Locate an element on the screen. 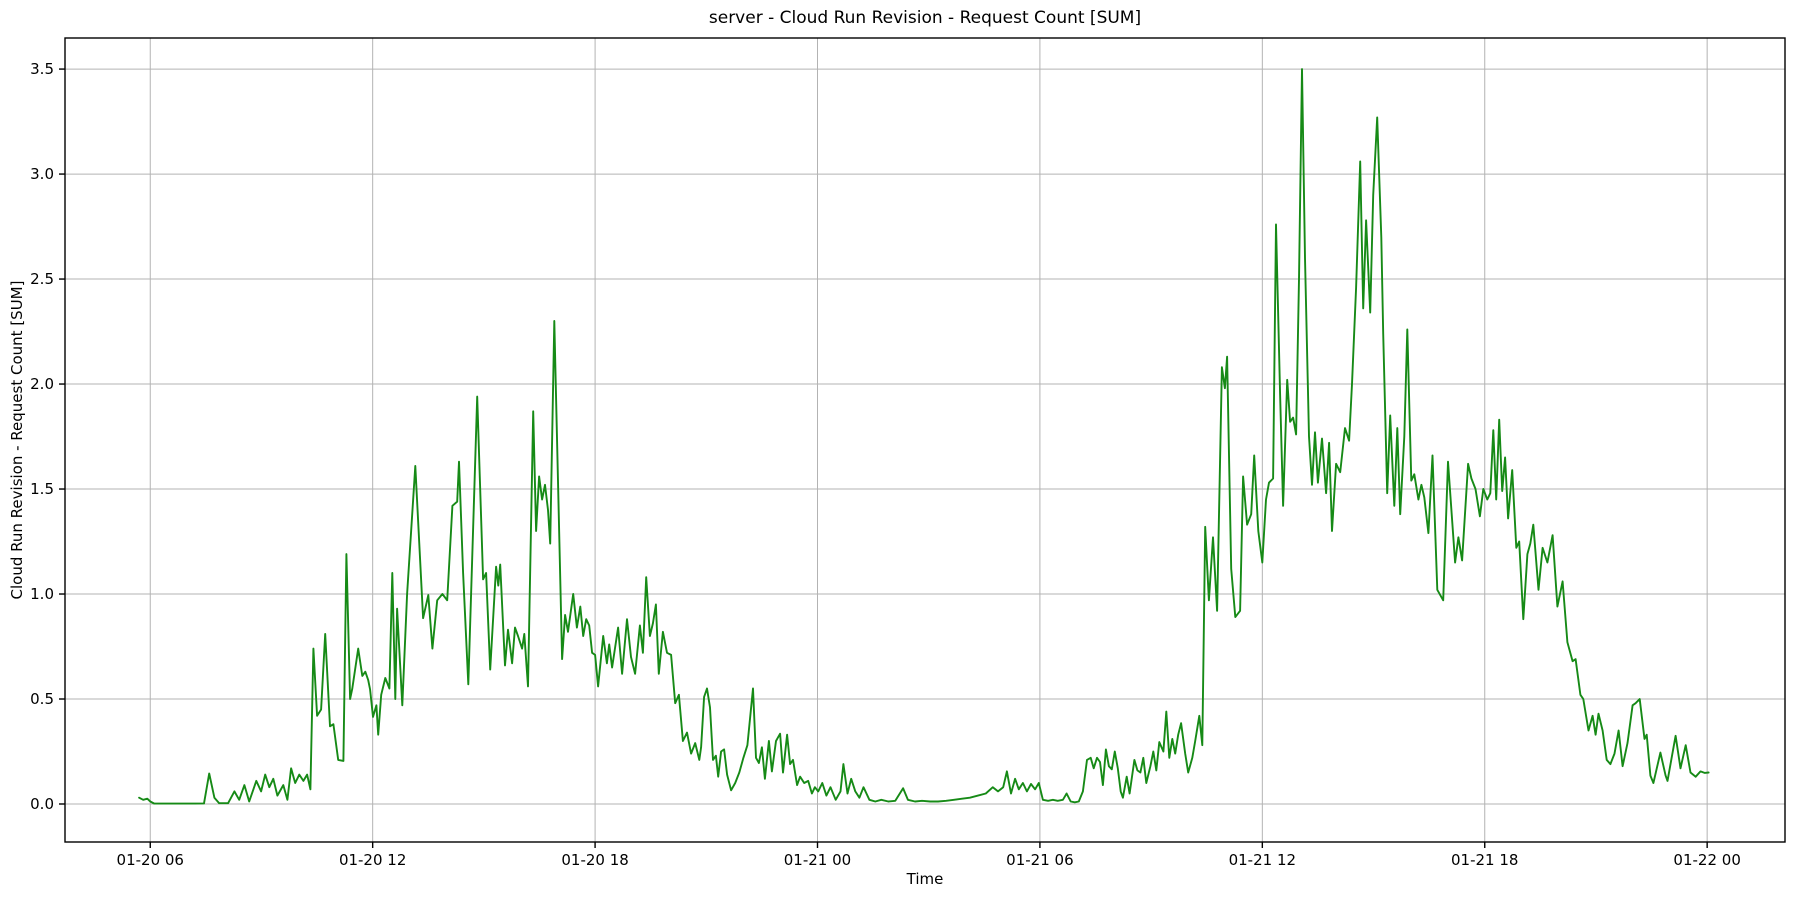 The image size is (1800, 900). y-tick-label: 1.0 is located at coordinates (42, 594).